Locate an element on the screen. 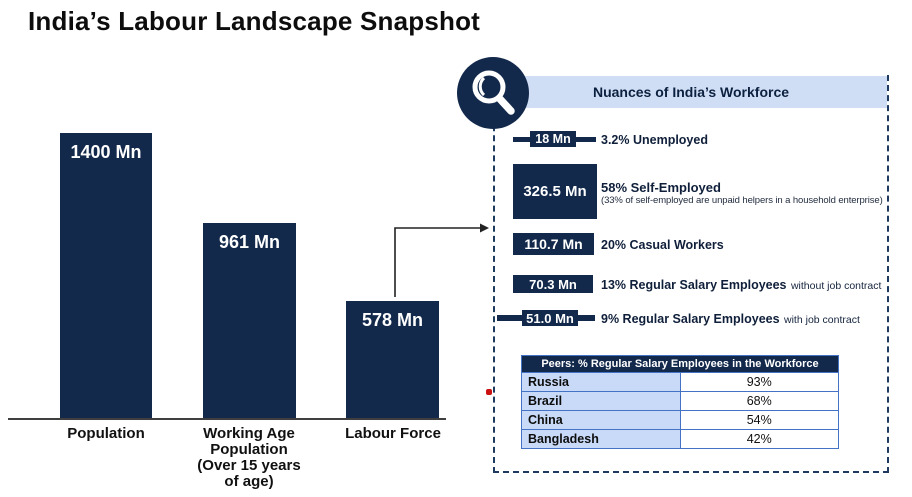 The height and width of the screenshot is (497, 912). page-title: India’s Labour Landscape Snapshot is located at coordinates (254, 21).